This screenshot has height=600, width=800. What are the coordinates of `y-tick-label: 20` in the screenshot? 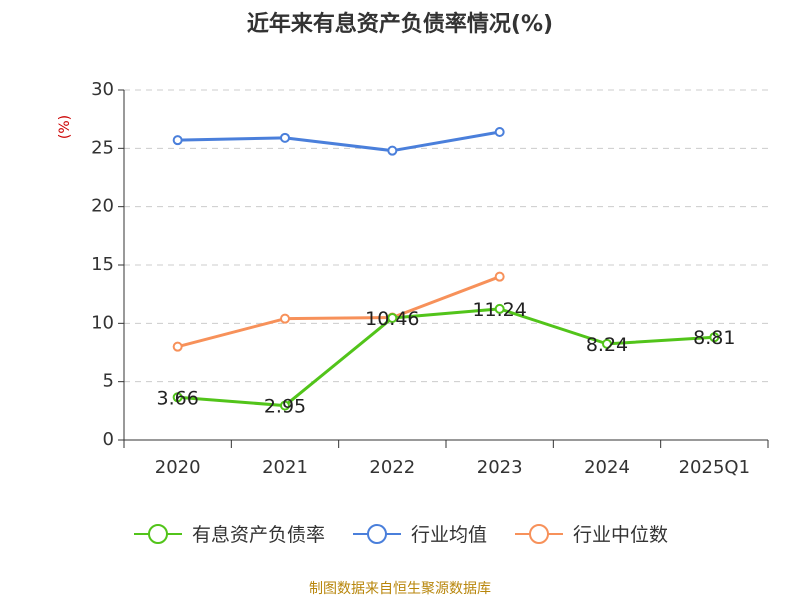 It's located at (102, 206).